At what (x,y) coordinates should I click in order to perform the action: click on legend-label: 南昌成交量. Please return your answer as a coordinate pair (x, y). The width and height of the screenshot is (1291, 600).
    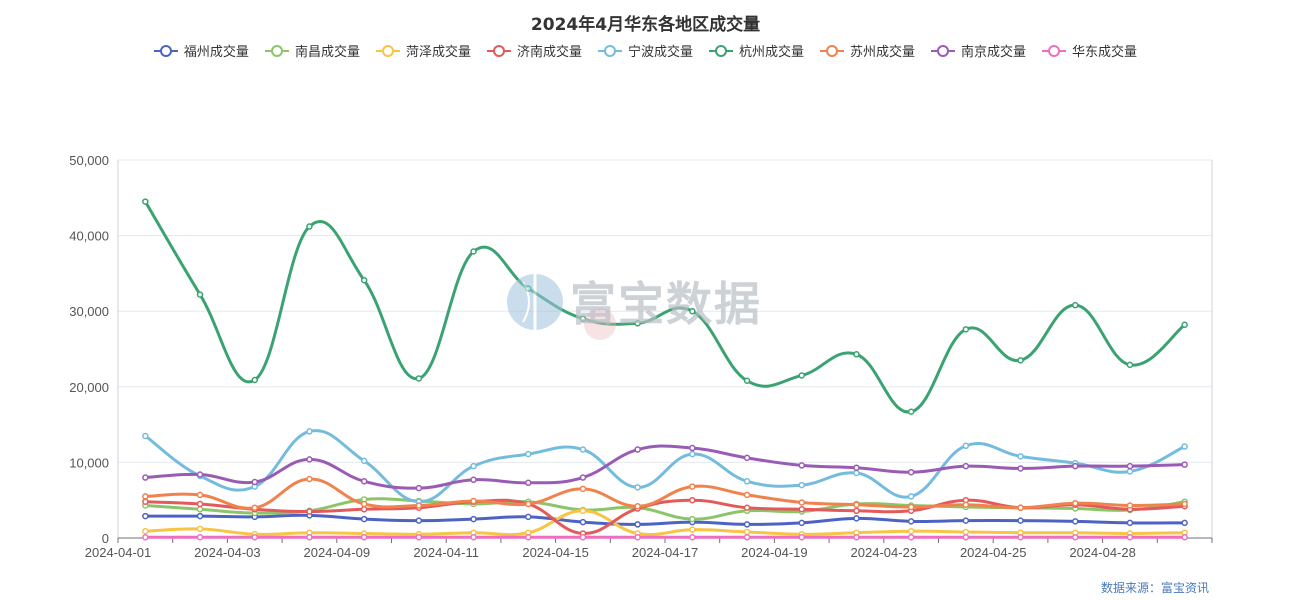
    Looking at the image, I should click on (327, 52).